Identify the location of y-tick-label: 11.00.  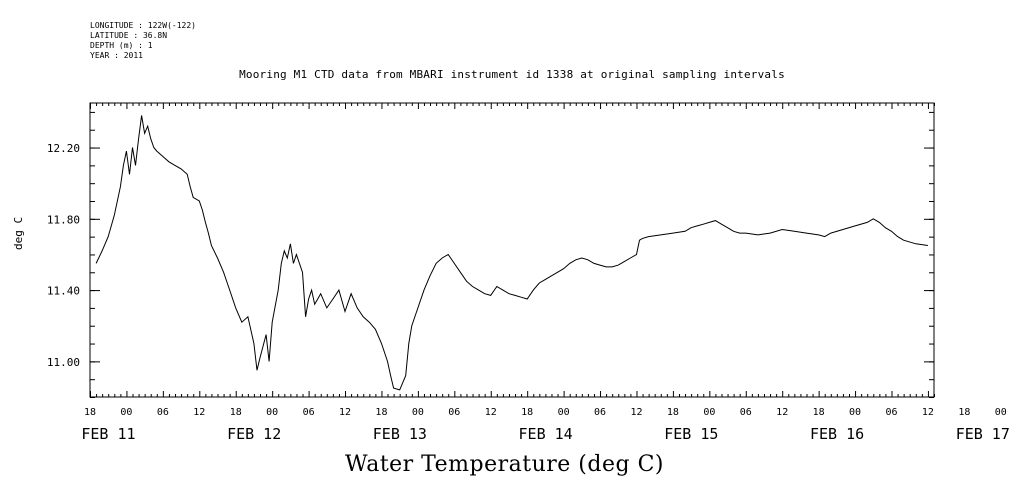
(63, 362).